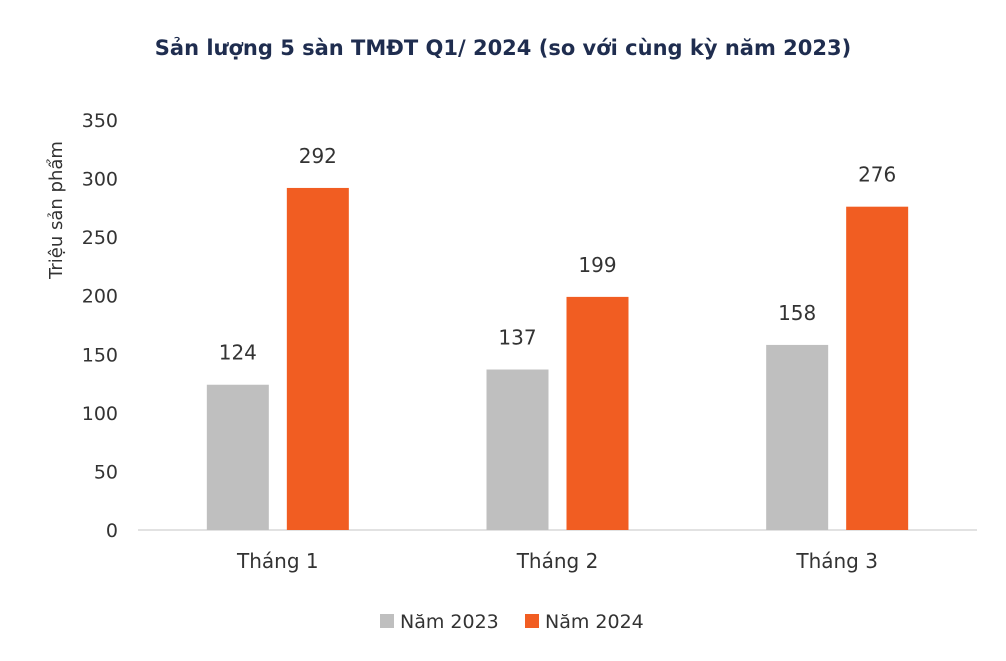 The width and height of the screenshot is (1006, 661). What do you see at coordinates (100, 180) in the screenshot?
I see `y-tick-label: 300` at bounding box center [100, 180].